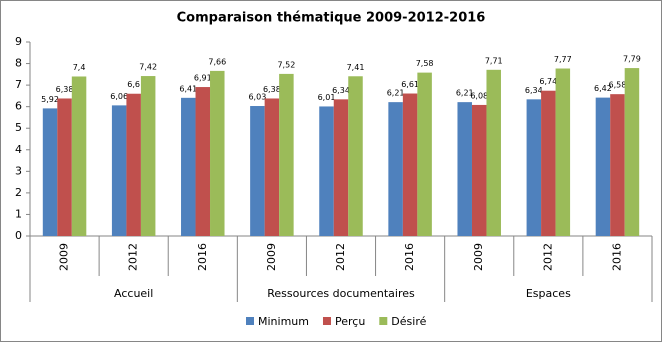 The height and width of the screenshot is (342, 662). Describe the element at coordinates (188, 88) in the screenshot. I see `value-label: 6,41` at that location.